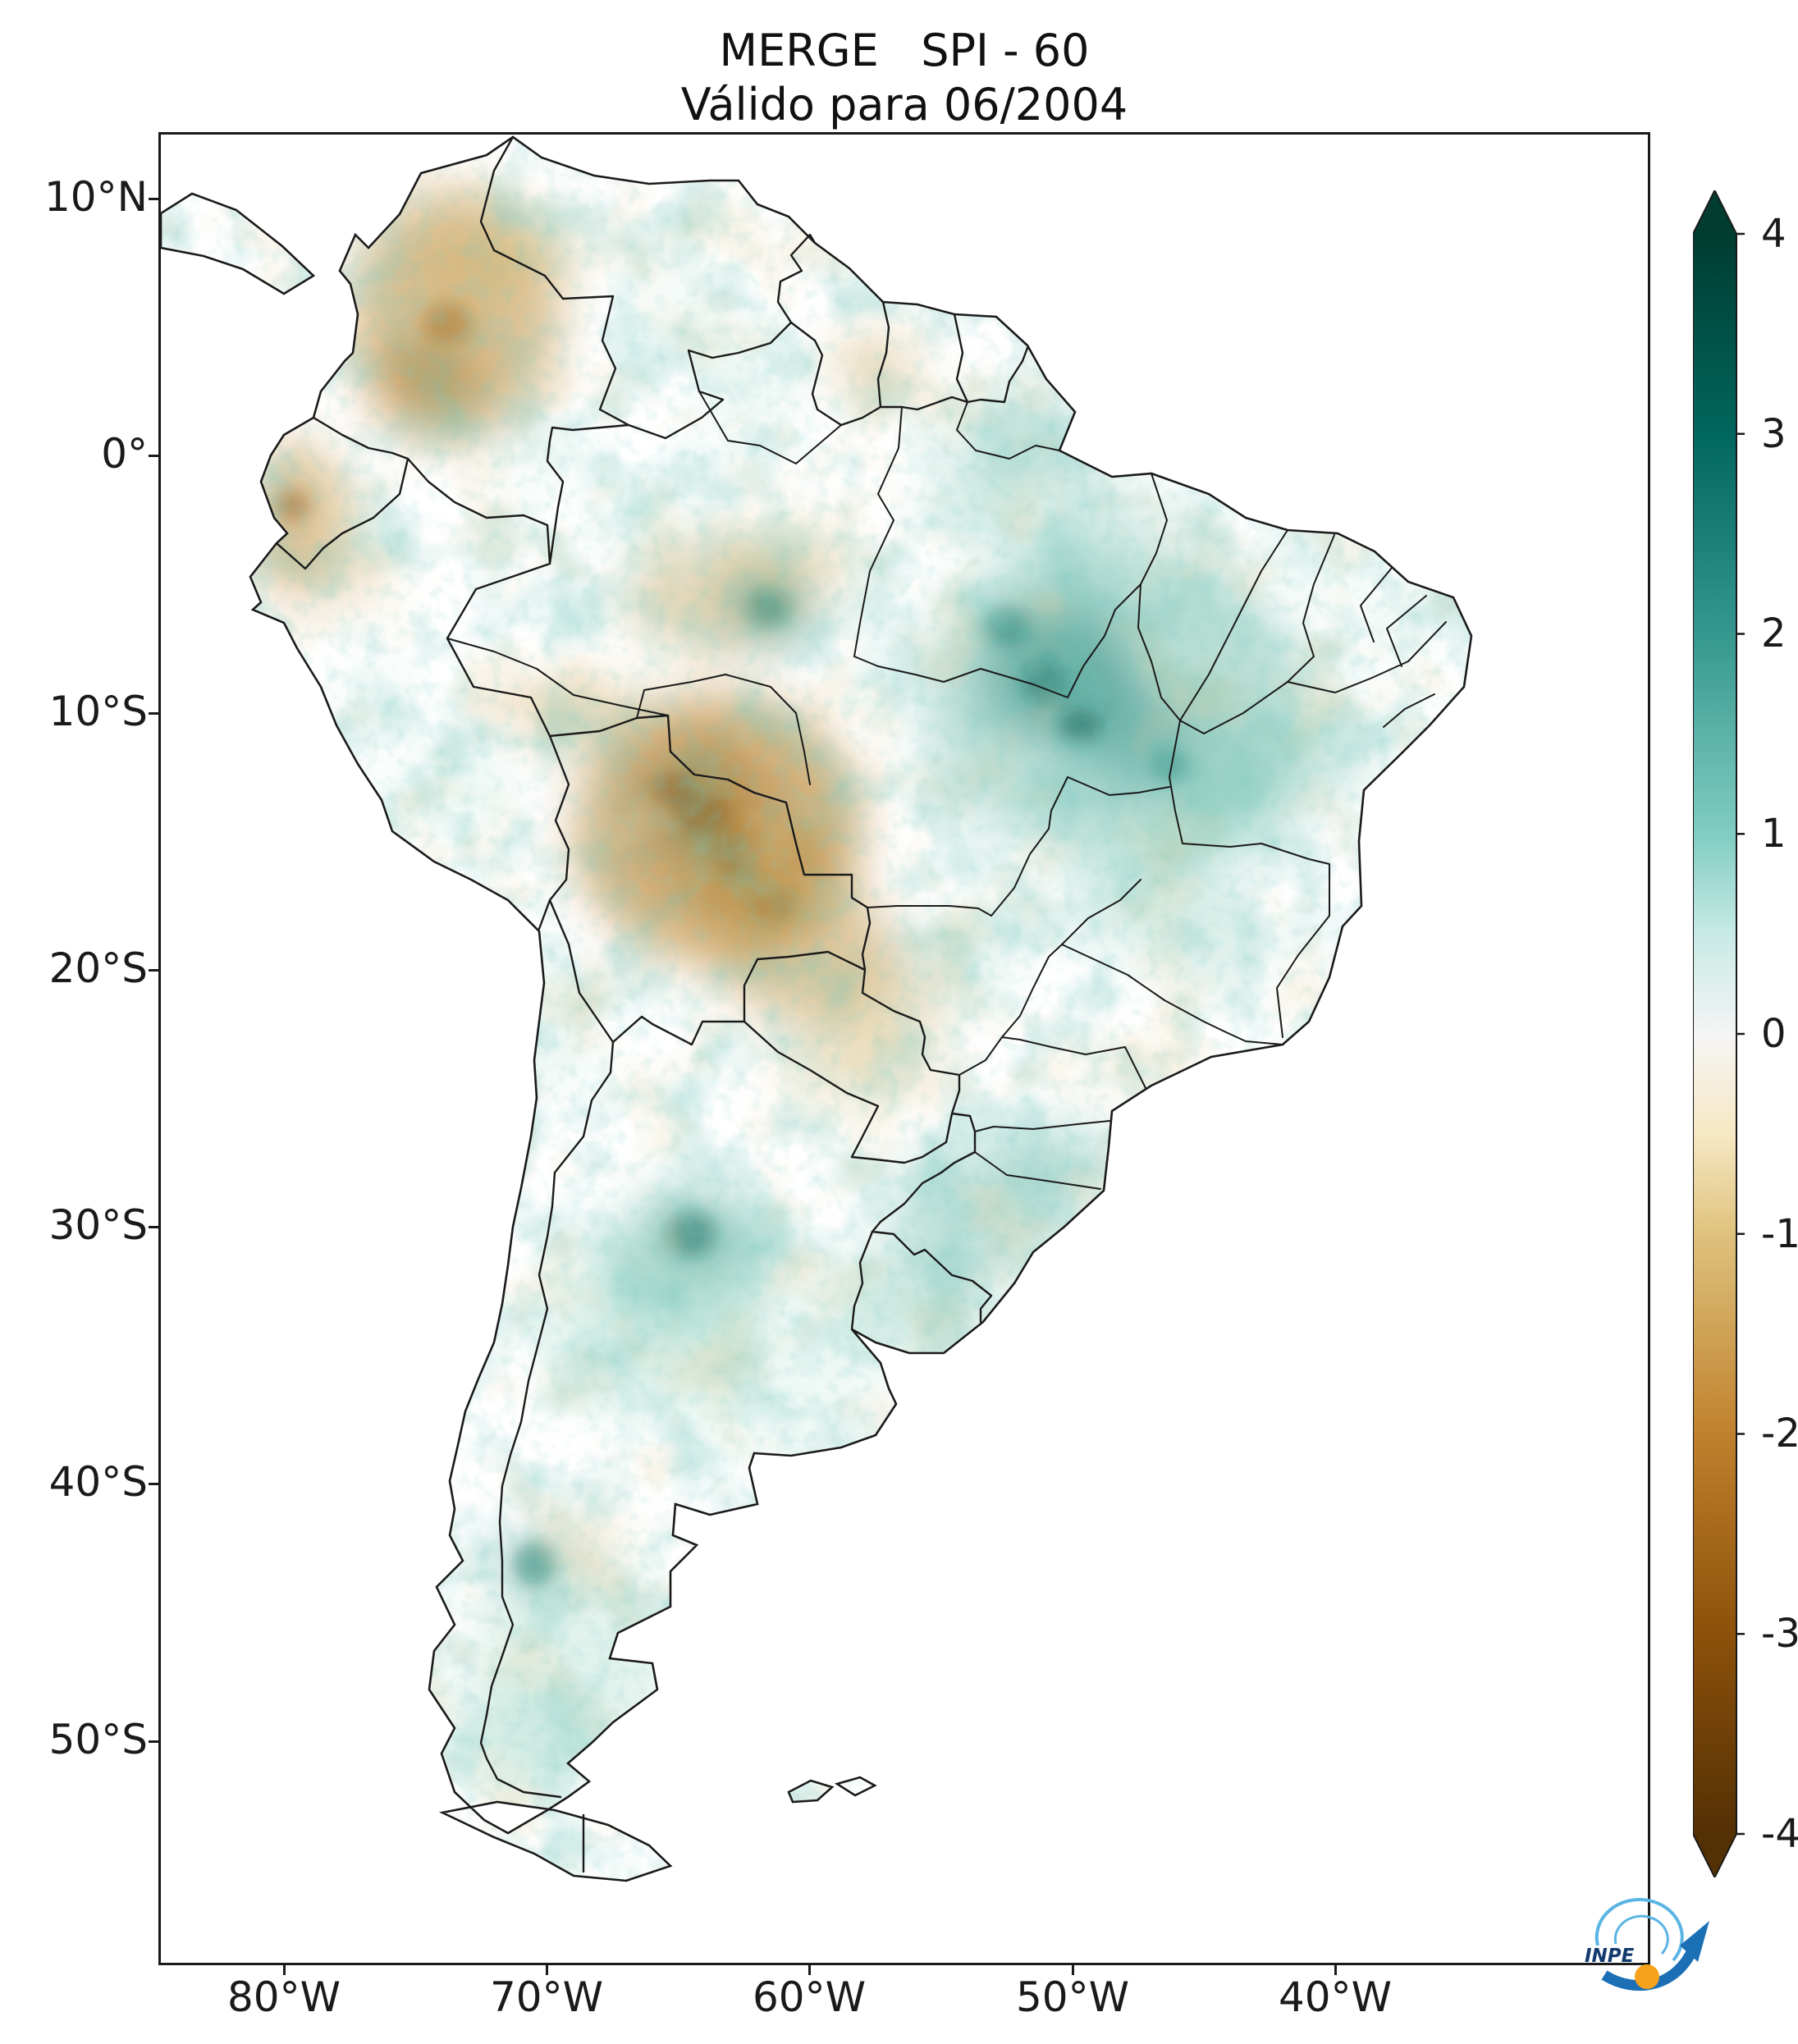  What do you see at coordinates (1779, 1433) in the screenshot?
I see `colorbar-tick-label: -2` at bounding box center [1779, 1433].